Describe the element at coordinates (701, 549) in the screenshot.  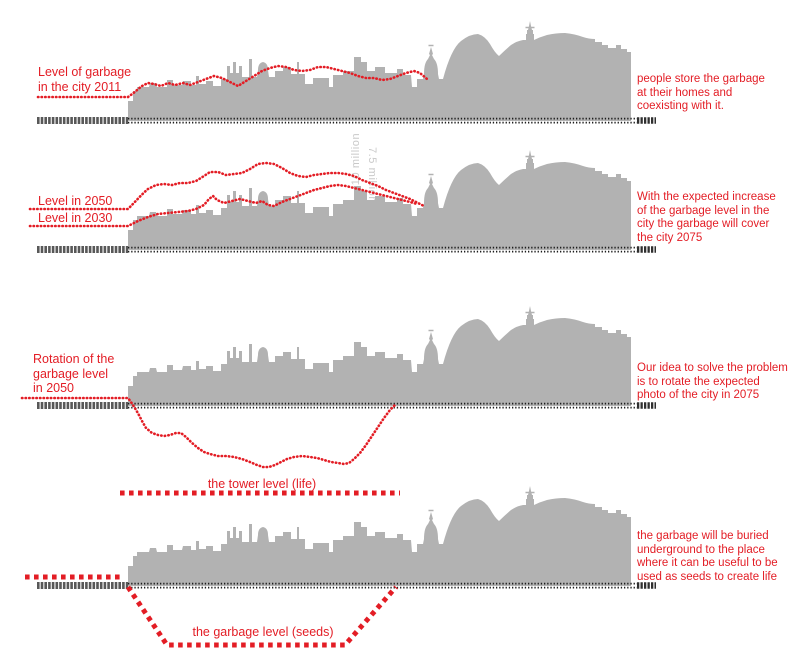
I see `panel-4-right-label-line-2: underground to the place` at that location.